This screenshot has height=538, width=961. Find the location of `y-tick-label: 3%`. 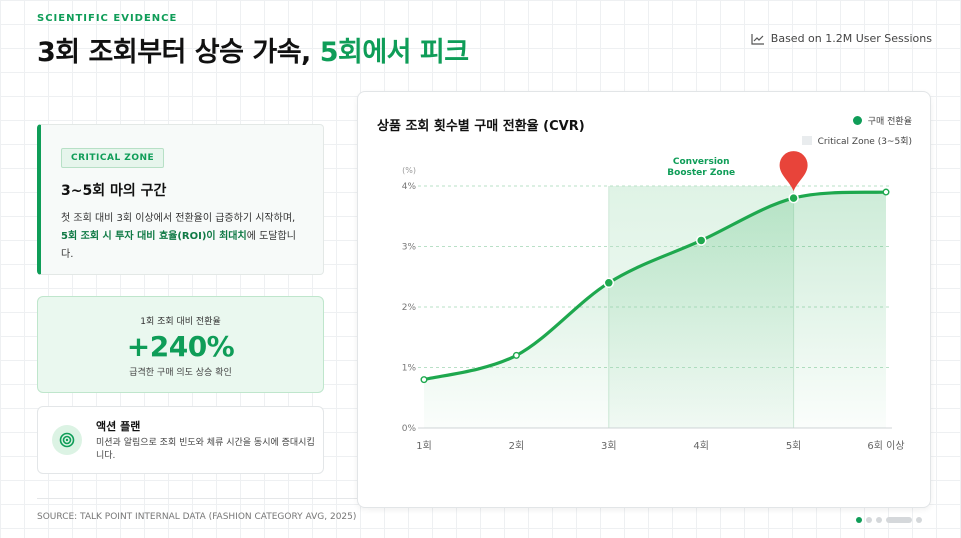

y-tick-label: 3% is located at coordinates (409, 248).